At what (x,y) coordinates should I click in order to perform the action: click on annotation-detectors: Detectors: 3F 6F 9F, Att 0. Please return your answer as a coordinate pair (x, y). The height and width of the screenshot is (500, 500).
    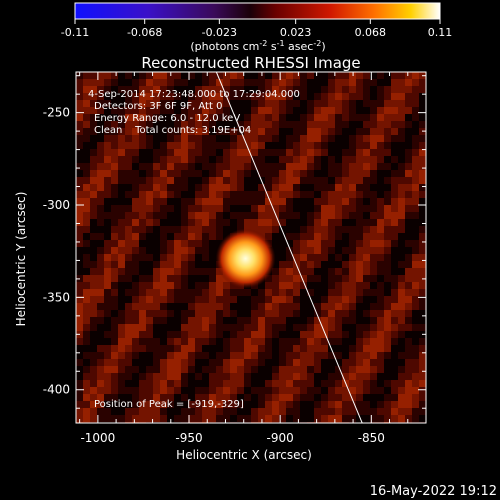
    Looking at the image, I should click on (158, 106).